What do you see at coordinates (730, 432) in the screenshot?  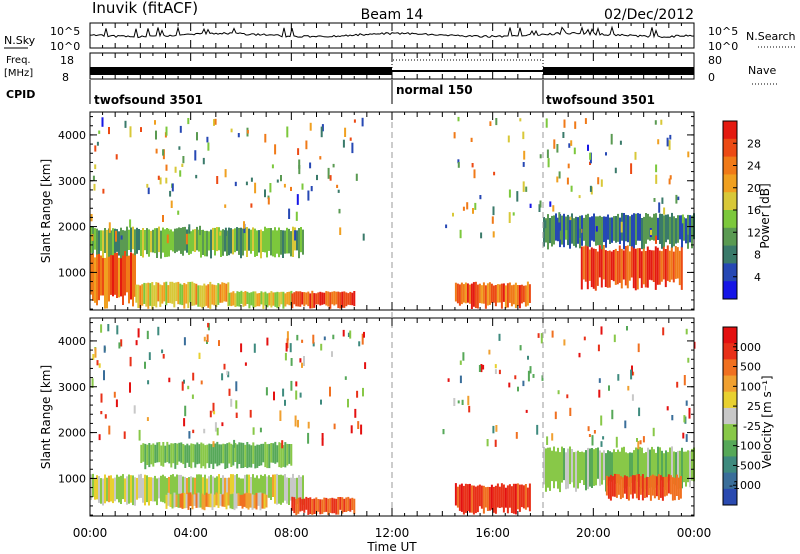 I see `velocity-swatch` at bounding box center [730, 432].